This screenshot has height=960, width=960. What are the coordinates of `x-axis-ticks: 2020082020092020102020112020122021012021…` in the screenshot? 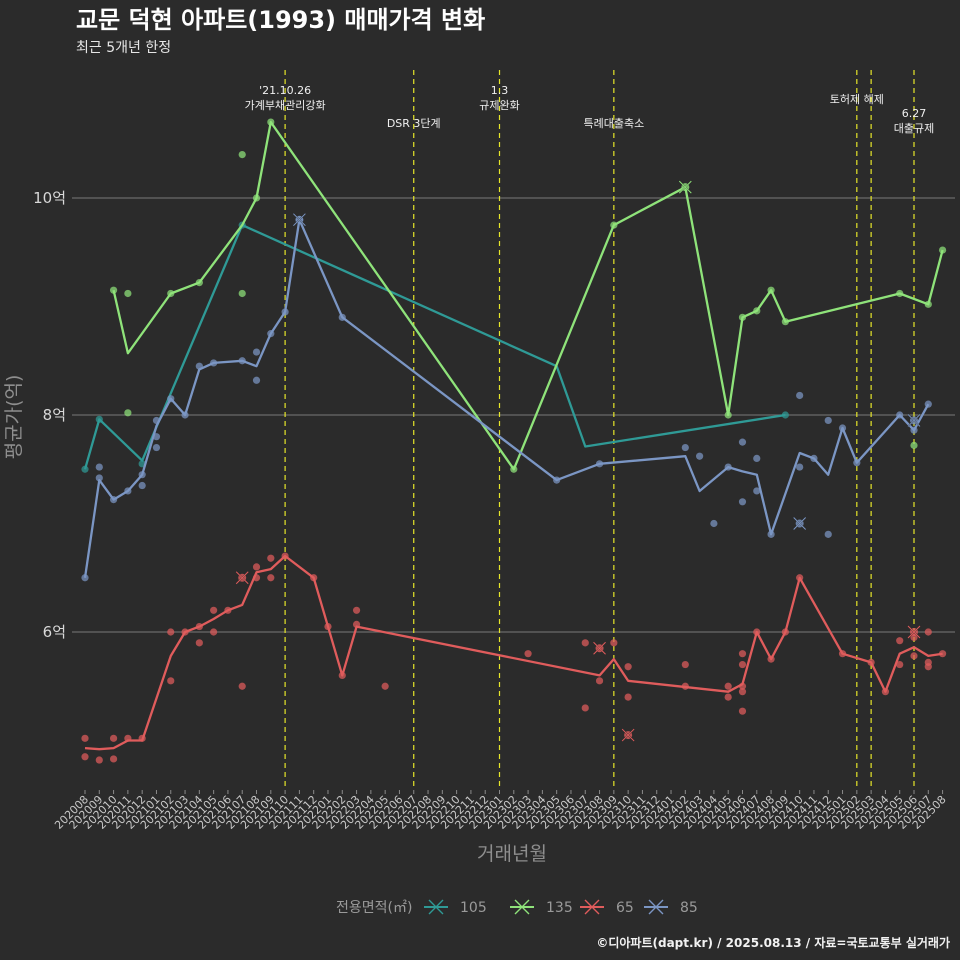 It's located at (500, 811).